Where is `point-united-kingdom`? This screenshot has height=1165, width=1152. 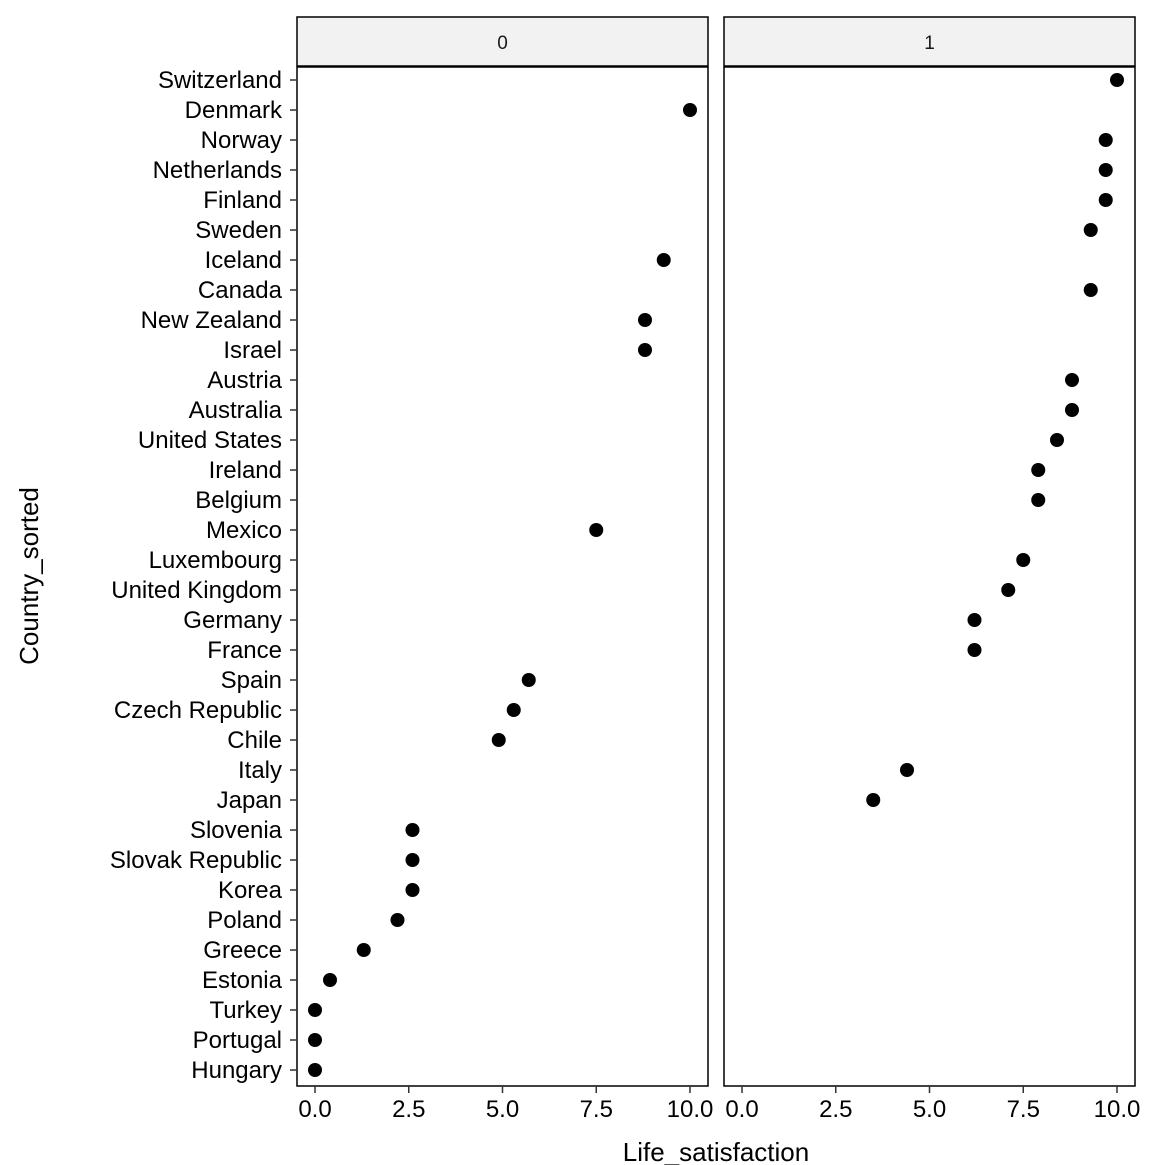
point-united-kingdom is located at coordinates (1008, 590).